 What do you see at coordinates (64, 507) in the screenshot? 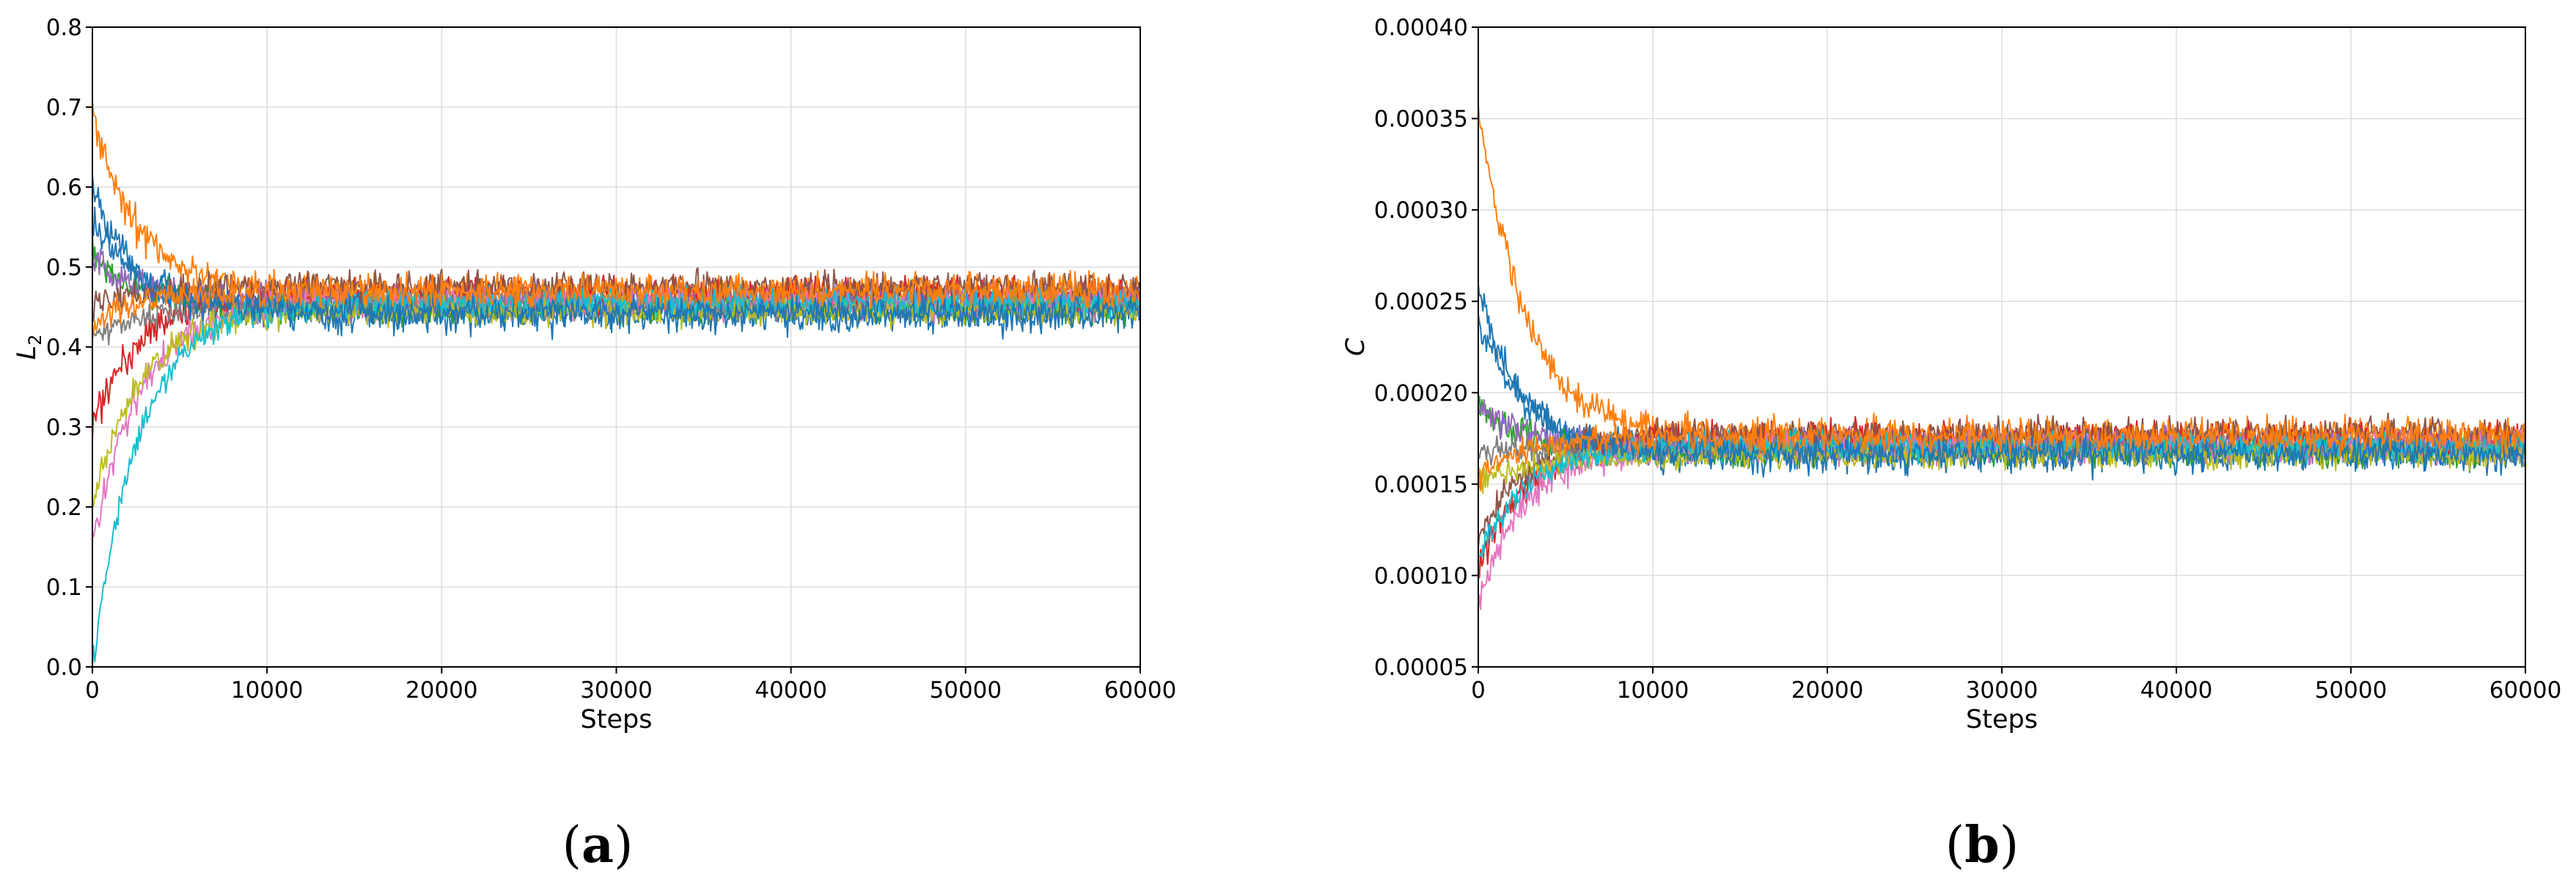
I see `y-tick-label: 0.2` at bounding box center [64, 507].